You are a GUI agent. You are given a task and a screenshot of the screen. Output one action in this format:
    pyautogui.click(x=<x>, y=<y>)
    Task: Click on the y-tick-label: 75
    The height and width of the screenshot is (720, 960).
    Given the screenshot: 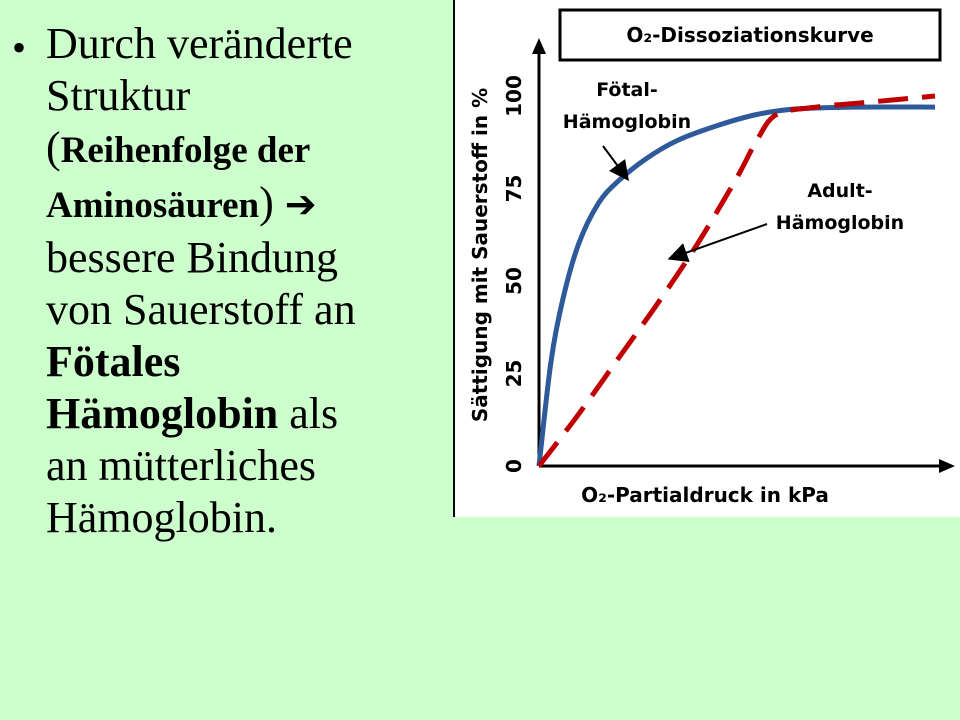 What is the action you would take?
    pyautogui.click(x=514, y=189)
    